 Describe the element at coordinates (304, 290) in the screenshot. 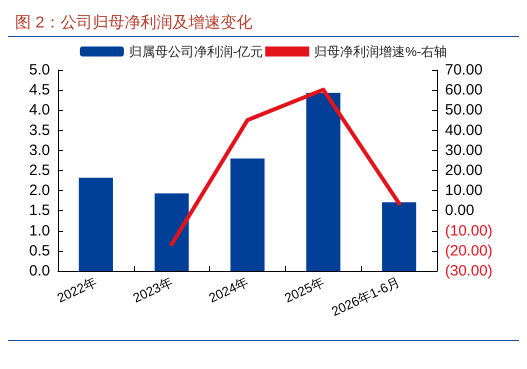

I see `x-tick-label: 2025年` at that location.